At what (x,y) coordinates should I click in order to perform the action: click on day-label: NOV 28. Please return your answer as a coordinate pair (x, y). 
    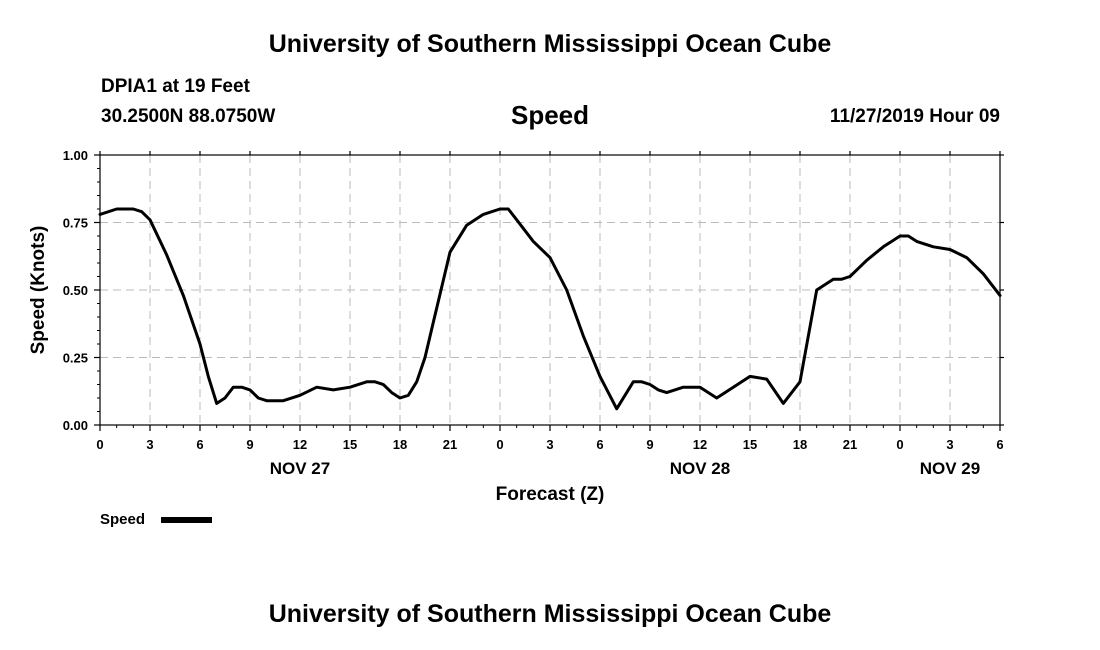
    Looking at the image, I should click on (700, 468).